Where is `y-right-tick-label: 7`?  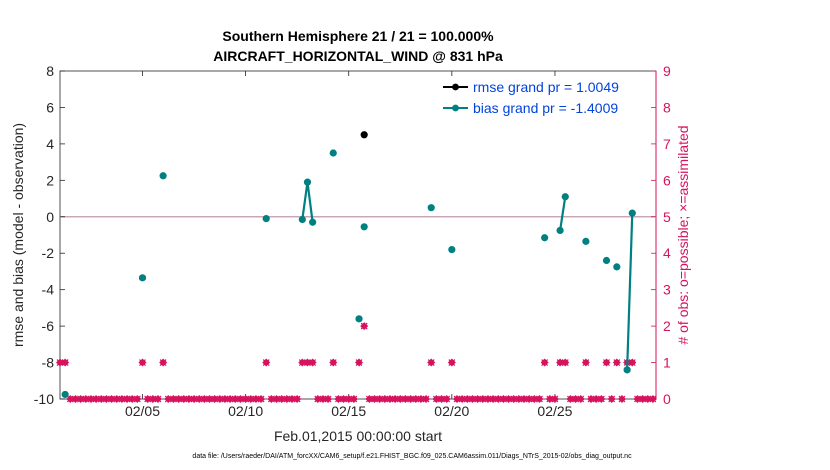
y-right-tick-label: 7 is located at coordinates (667, 144).